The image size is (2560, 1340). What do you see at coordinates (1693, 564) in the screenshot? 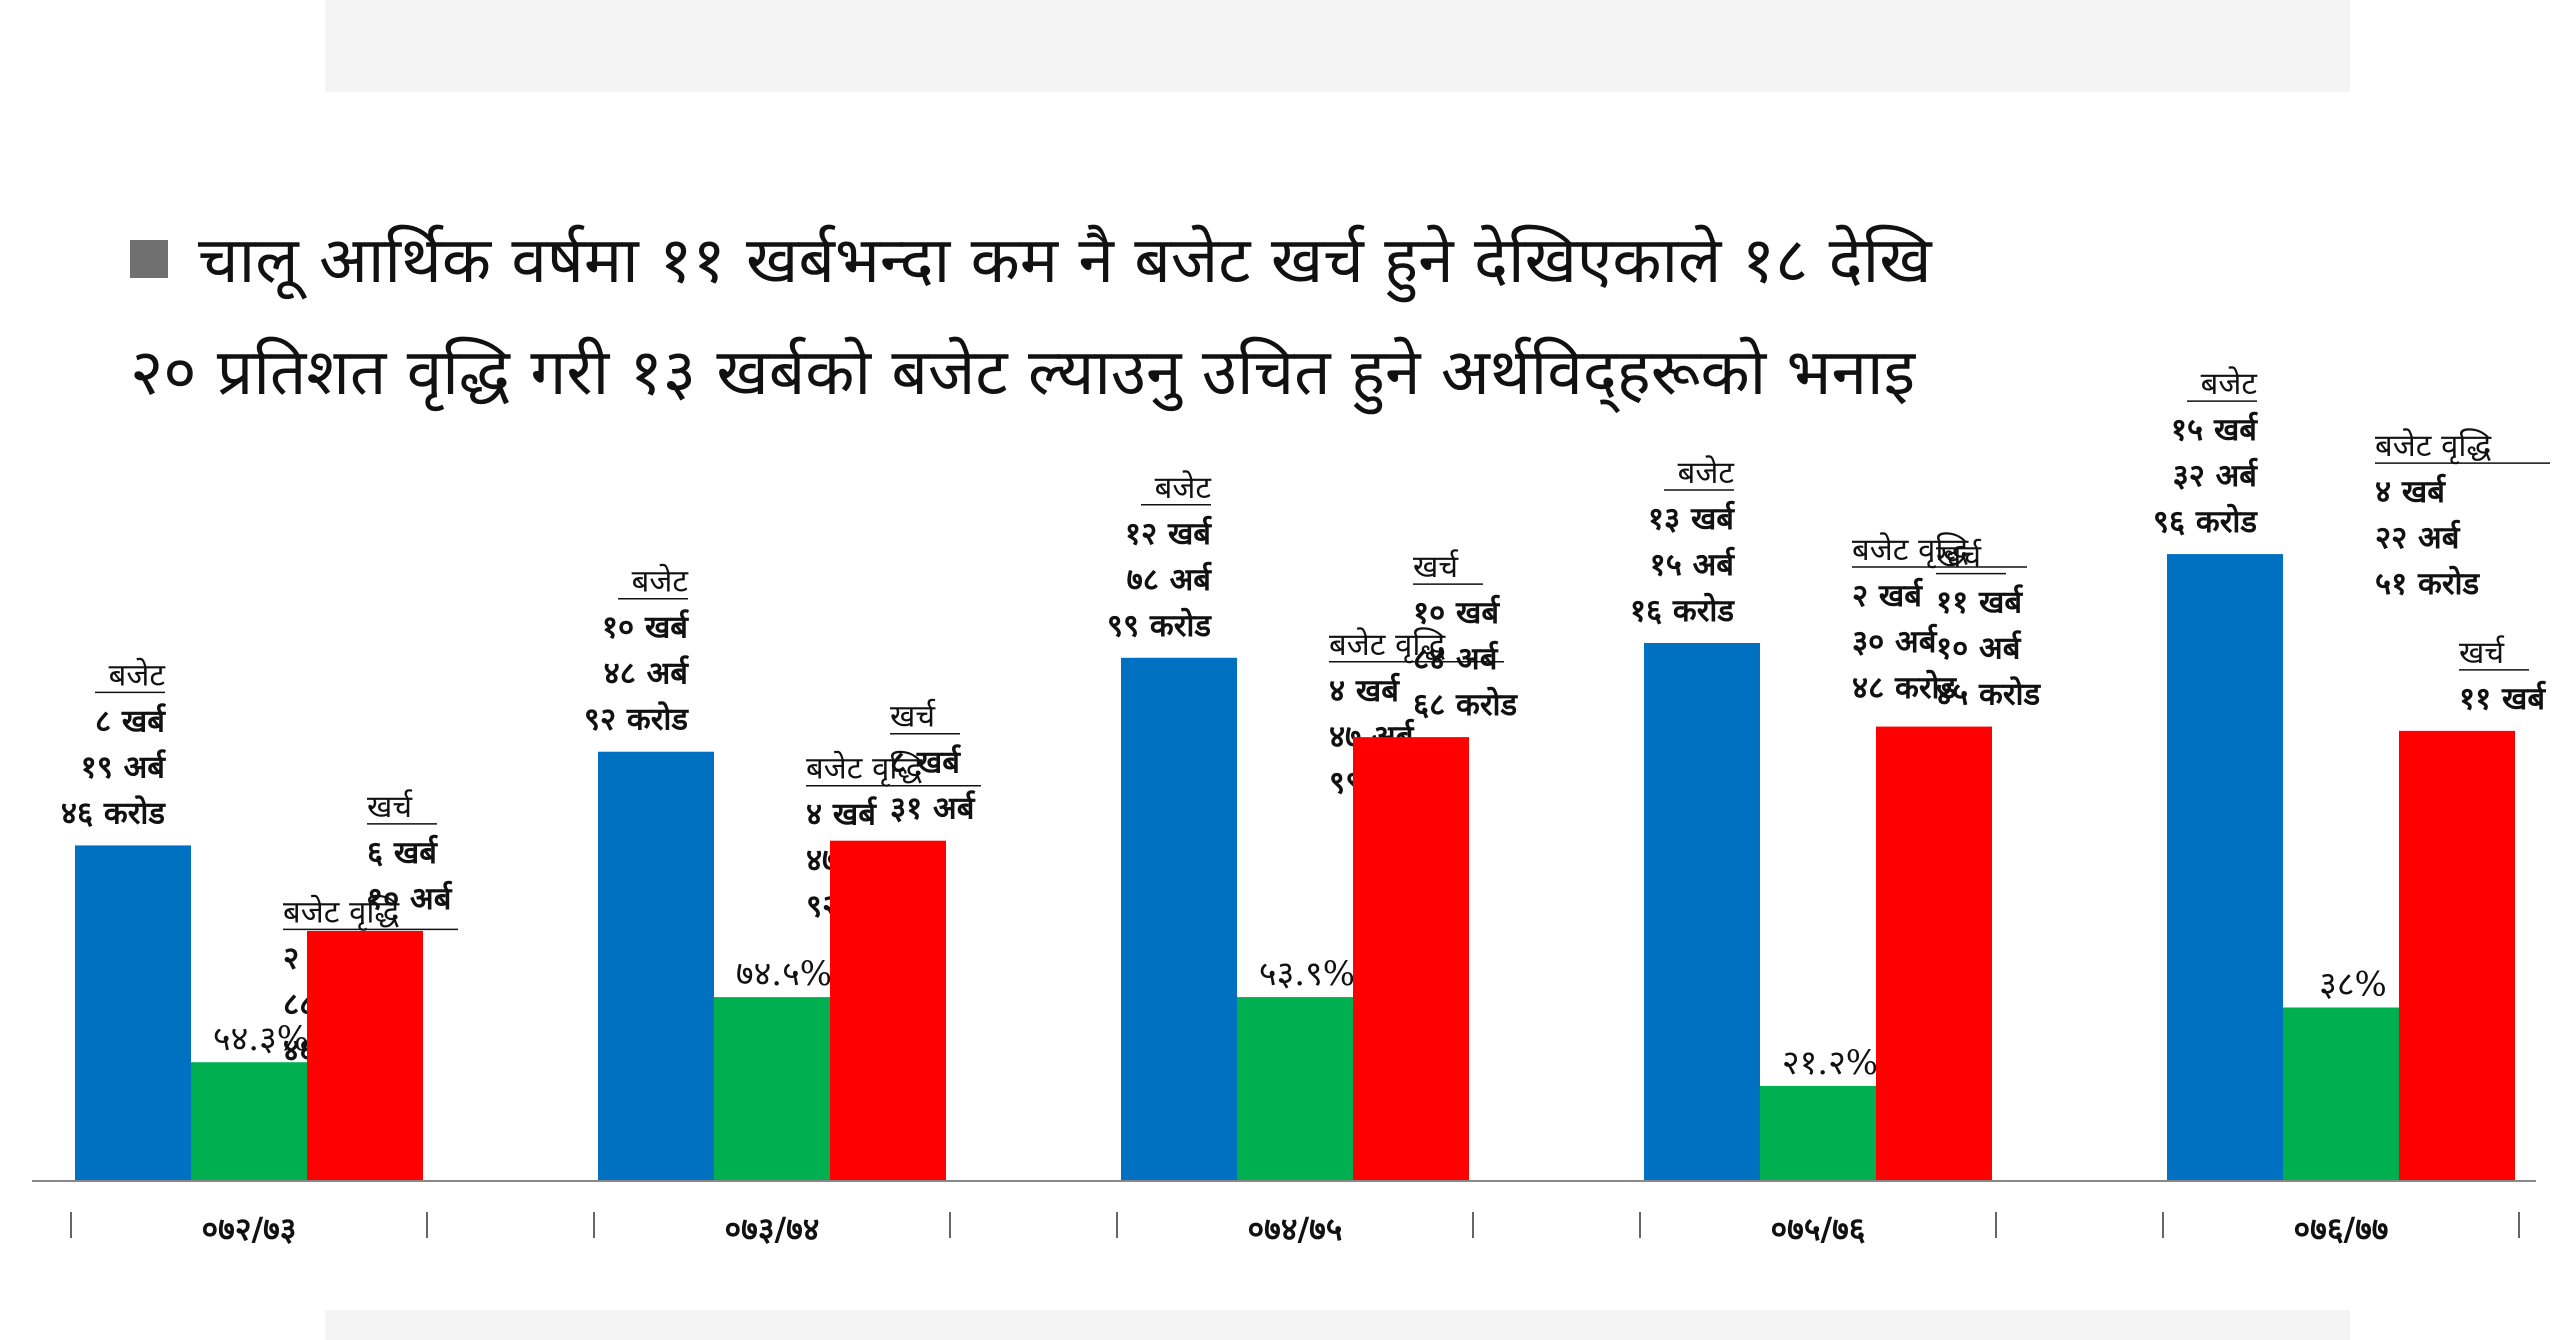
I see `budget-value-label: १५ अर्ब` at bounding box center [1693, 564].